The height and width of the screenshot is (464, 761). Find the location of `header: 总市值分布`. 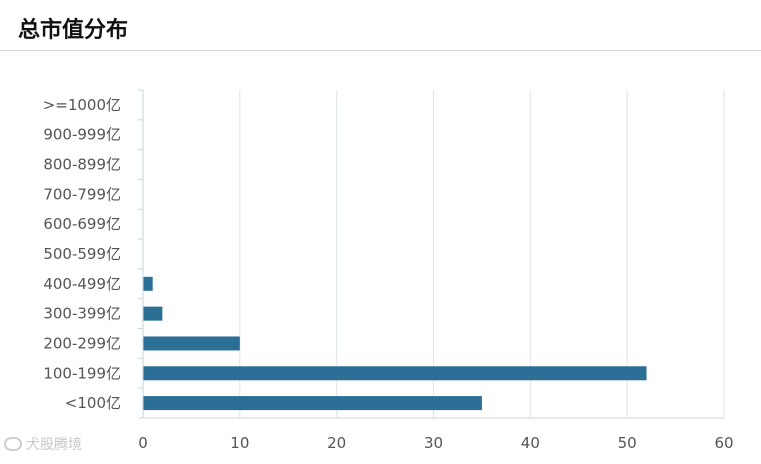

header: 总市值分布 is located at coordinates (380, 25).